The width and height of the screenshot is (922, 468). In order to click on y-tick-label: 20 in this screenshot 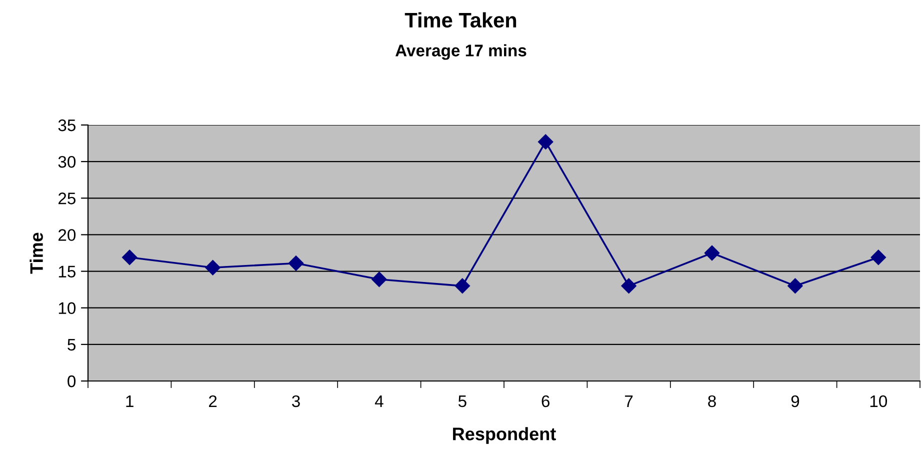, I will do `click(67, 235)`.